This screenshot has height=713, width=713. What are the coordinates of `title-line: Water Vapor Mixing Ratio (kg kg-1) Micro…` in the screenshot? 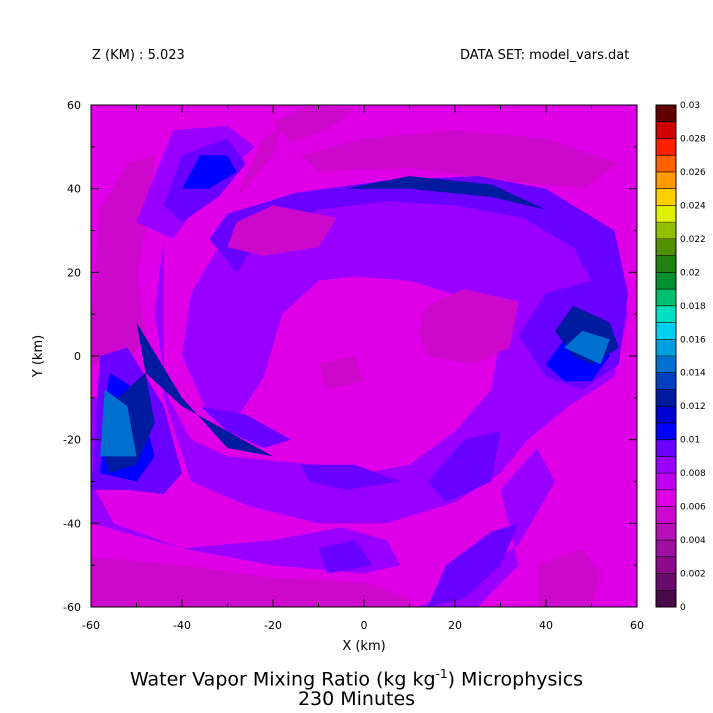 It's located at (356, 676).